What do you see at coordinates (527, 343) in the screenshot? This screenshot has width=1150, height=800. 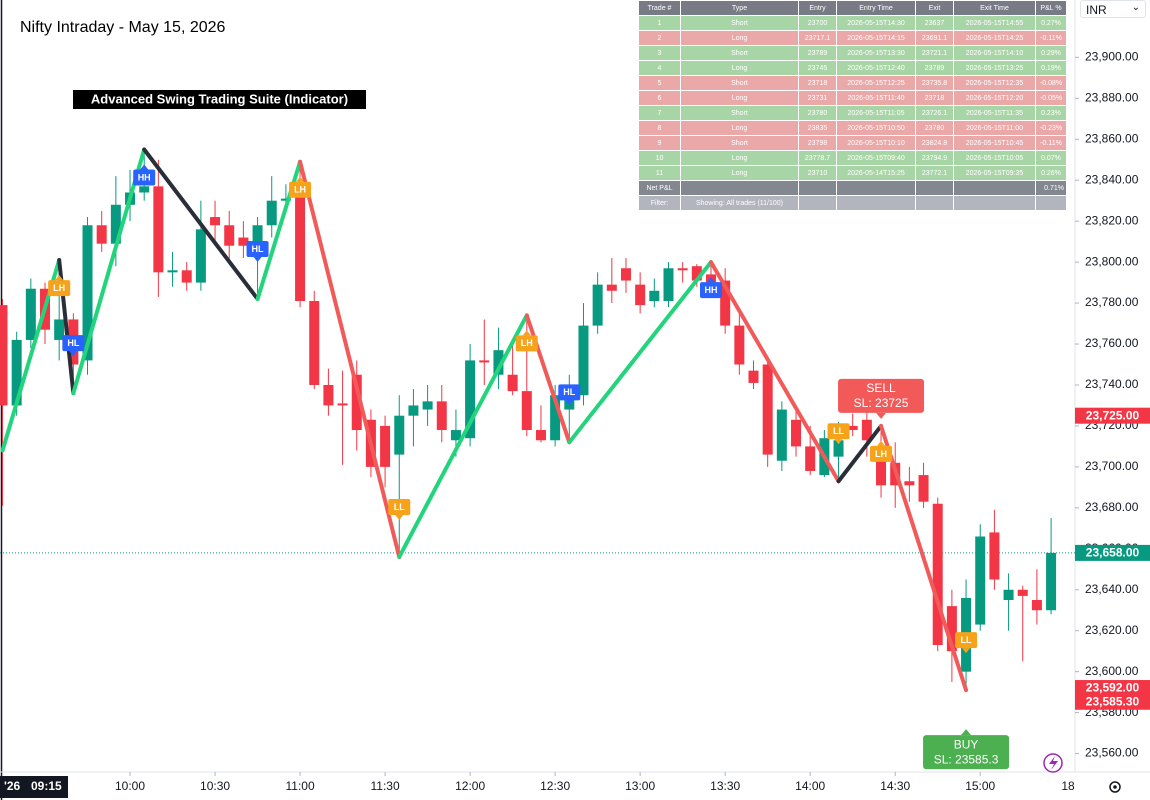 I see `swing-label-text: LH` at bounding box center [527, 343].